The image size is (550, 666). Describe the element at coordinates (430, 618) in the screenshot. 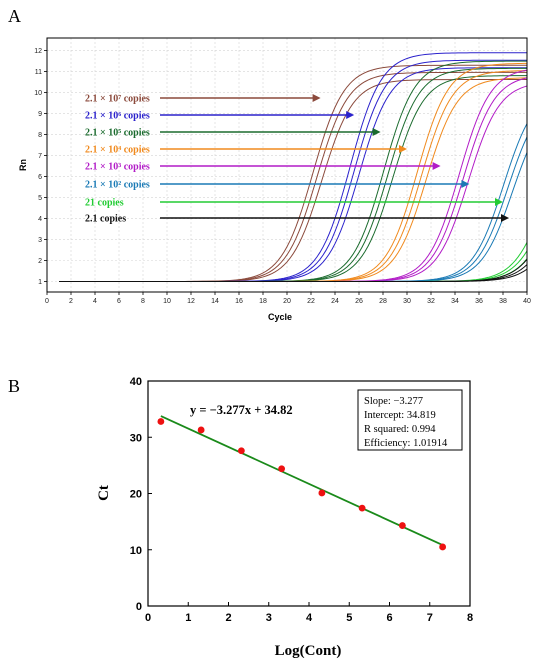

I see `x-tick-label-7: 7` at that location.